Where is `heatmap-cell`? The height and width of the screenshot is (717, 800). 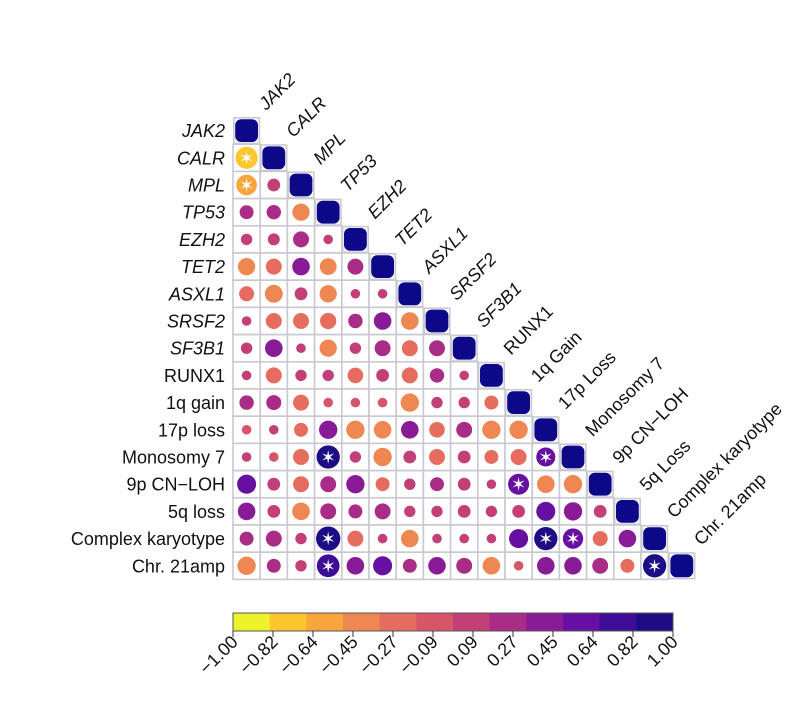
heatmap-cell is located at coordinates (491, 566).